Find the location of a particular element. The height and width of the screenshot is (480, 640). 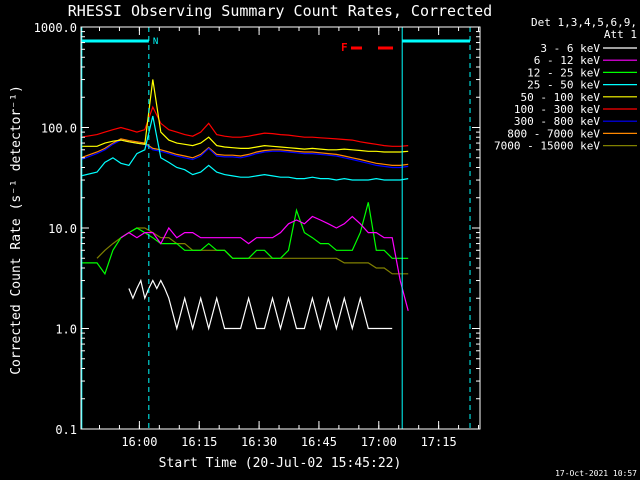

series-line-800-7000keV is located at coordinates (245, 152).